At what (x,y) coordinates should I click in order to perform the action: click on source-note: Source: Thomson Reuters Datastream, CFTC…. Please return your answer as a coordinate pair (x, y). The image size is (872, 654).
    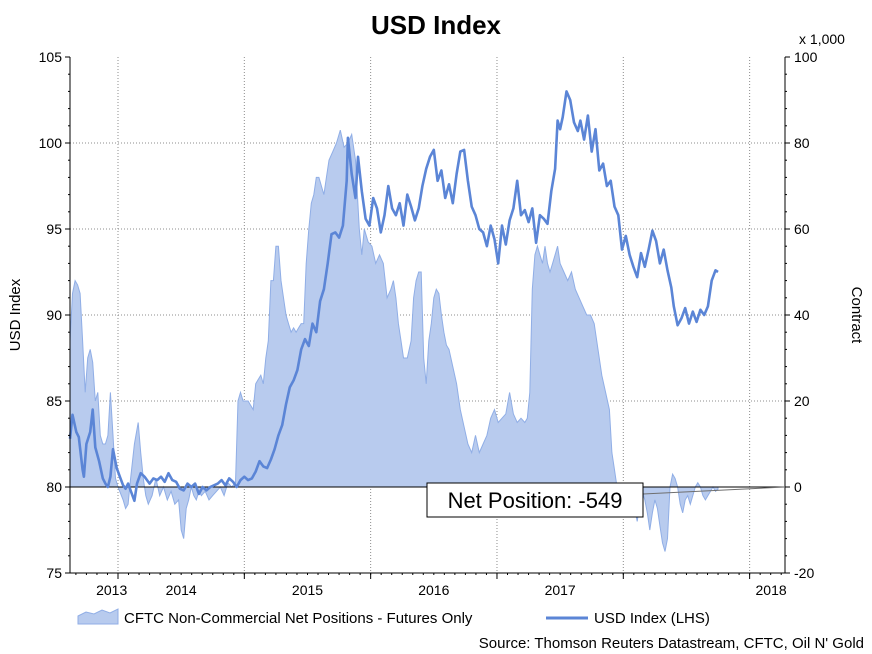
    Looking at the image, I should click on (671, 643).